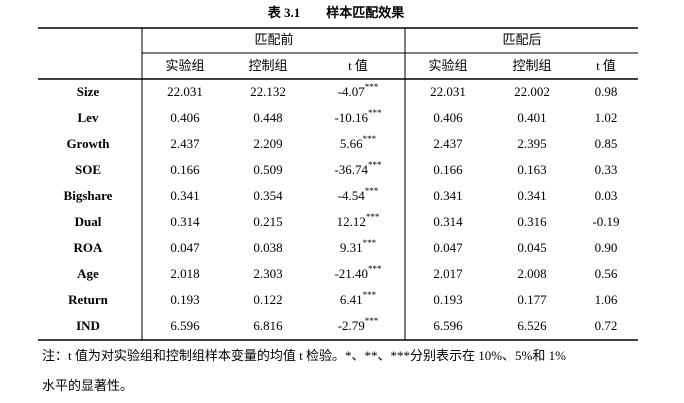 The height and width of the screenshot is (403, 684). I want to click on row-label: ROA, so click(89, 247).